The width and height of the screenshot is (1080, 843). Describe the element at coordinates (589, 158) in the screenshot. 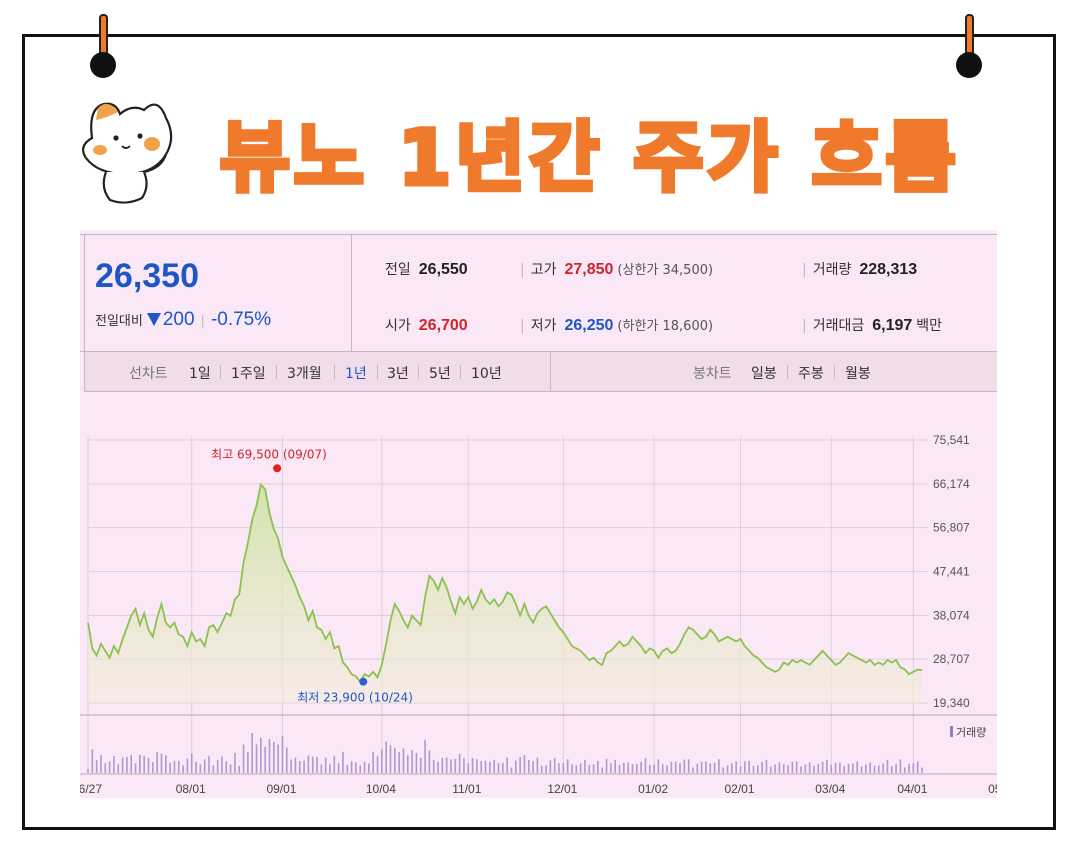

I see `page-title: 뷰노 1년간 주가 흐름` at that location.